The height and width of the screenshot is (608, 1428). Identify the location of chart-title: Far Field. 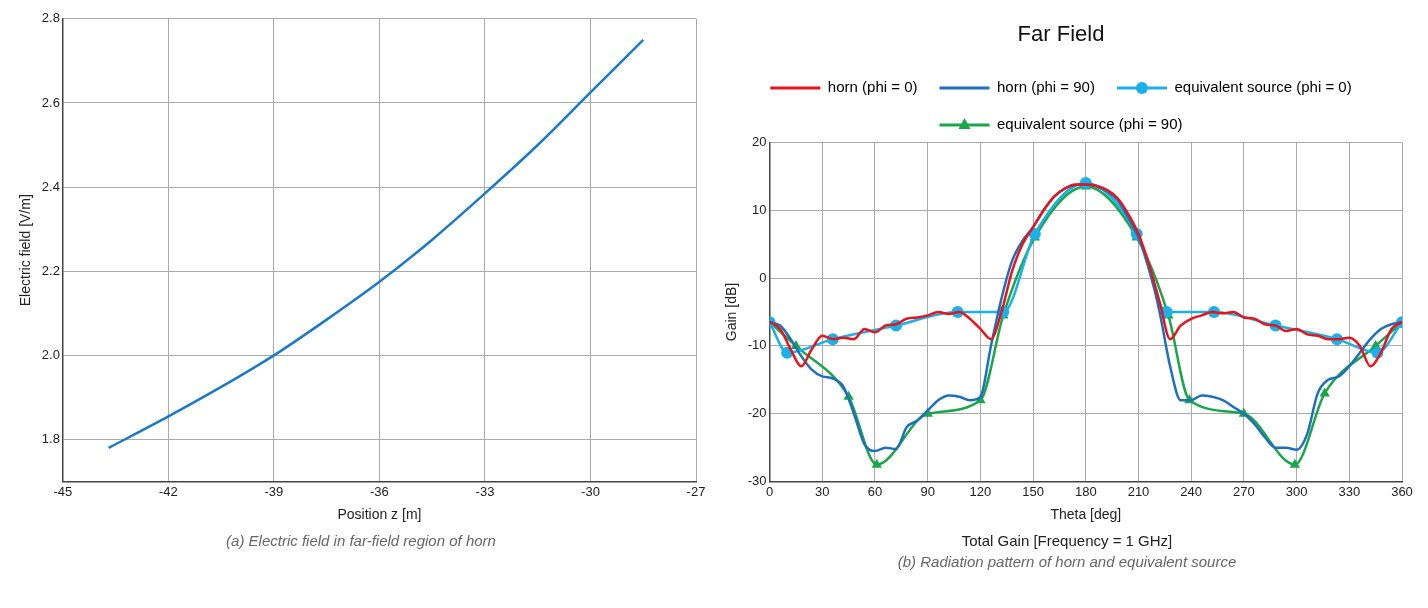
(1061, 34).